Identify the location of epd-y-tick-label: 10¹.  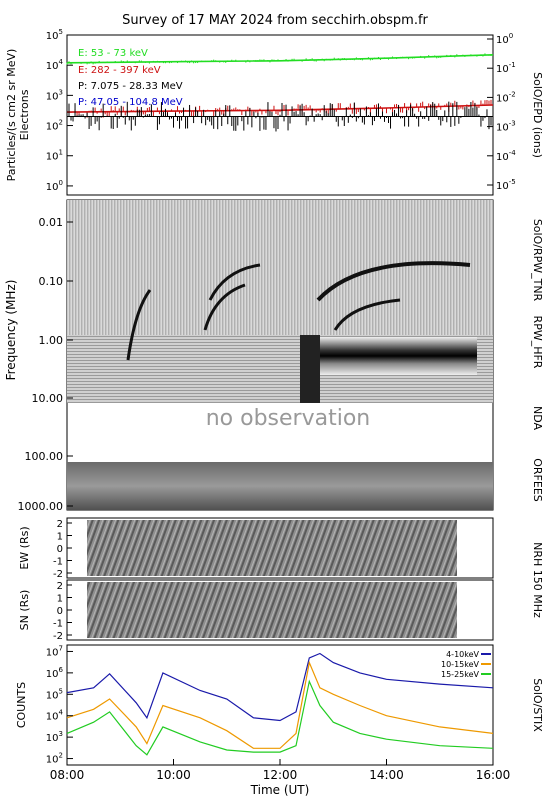
(54, 156).